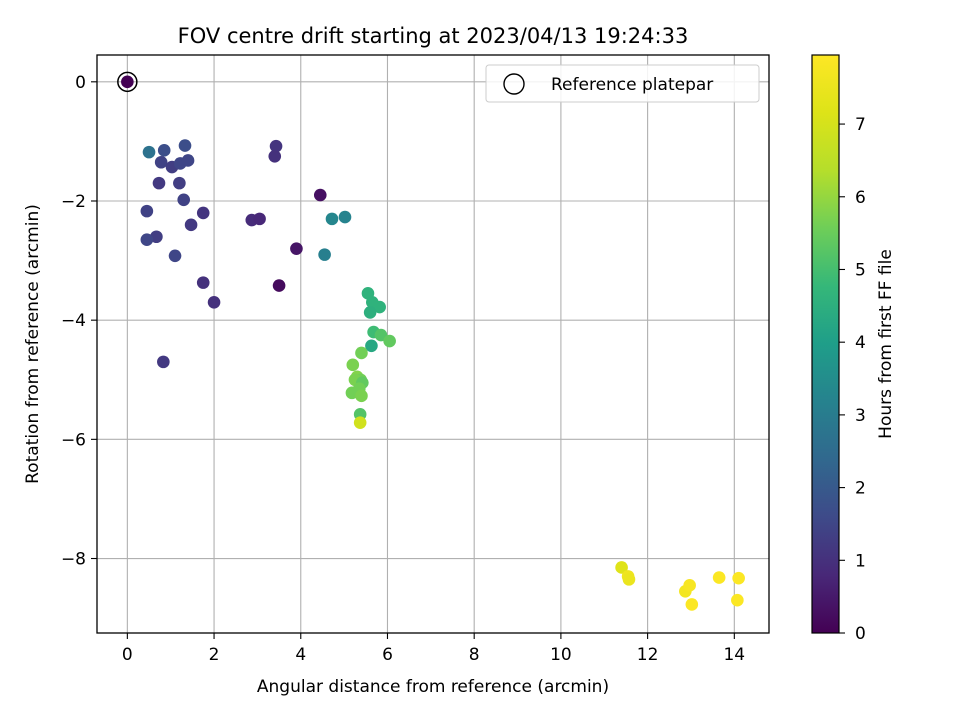 The height and width of the screenshot is (720, 960). Describe the element at coordinates (860, 634) in the screenshot. I see `colorbar-tick-label: 0` at that location.